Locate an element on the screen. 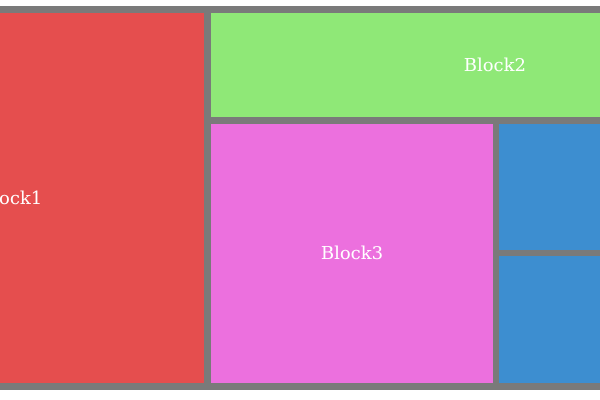  block-1-label: Block1 is located at coordinates (21, 198).